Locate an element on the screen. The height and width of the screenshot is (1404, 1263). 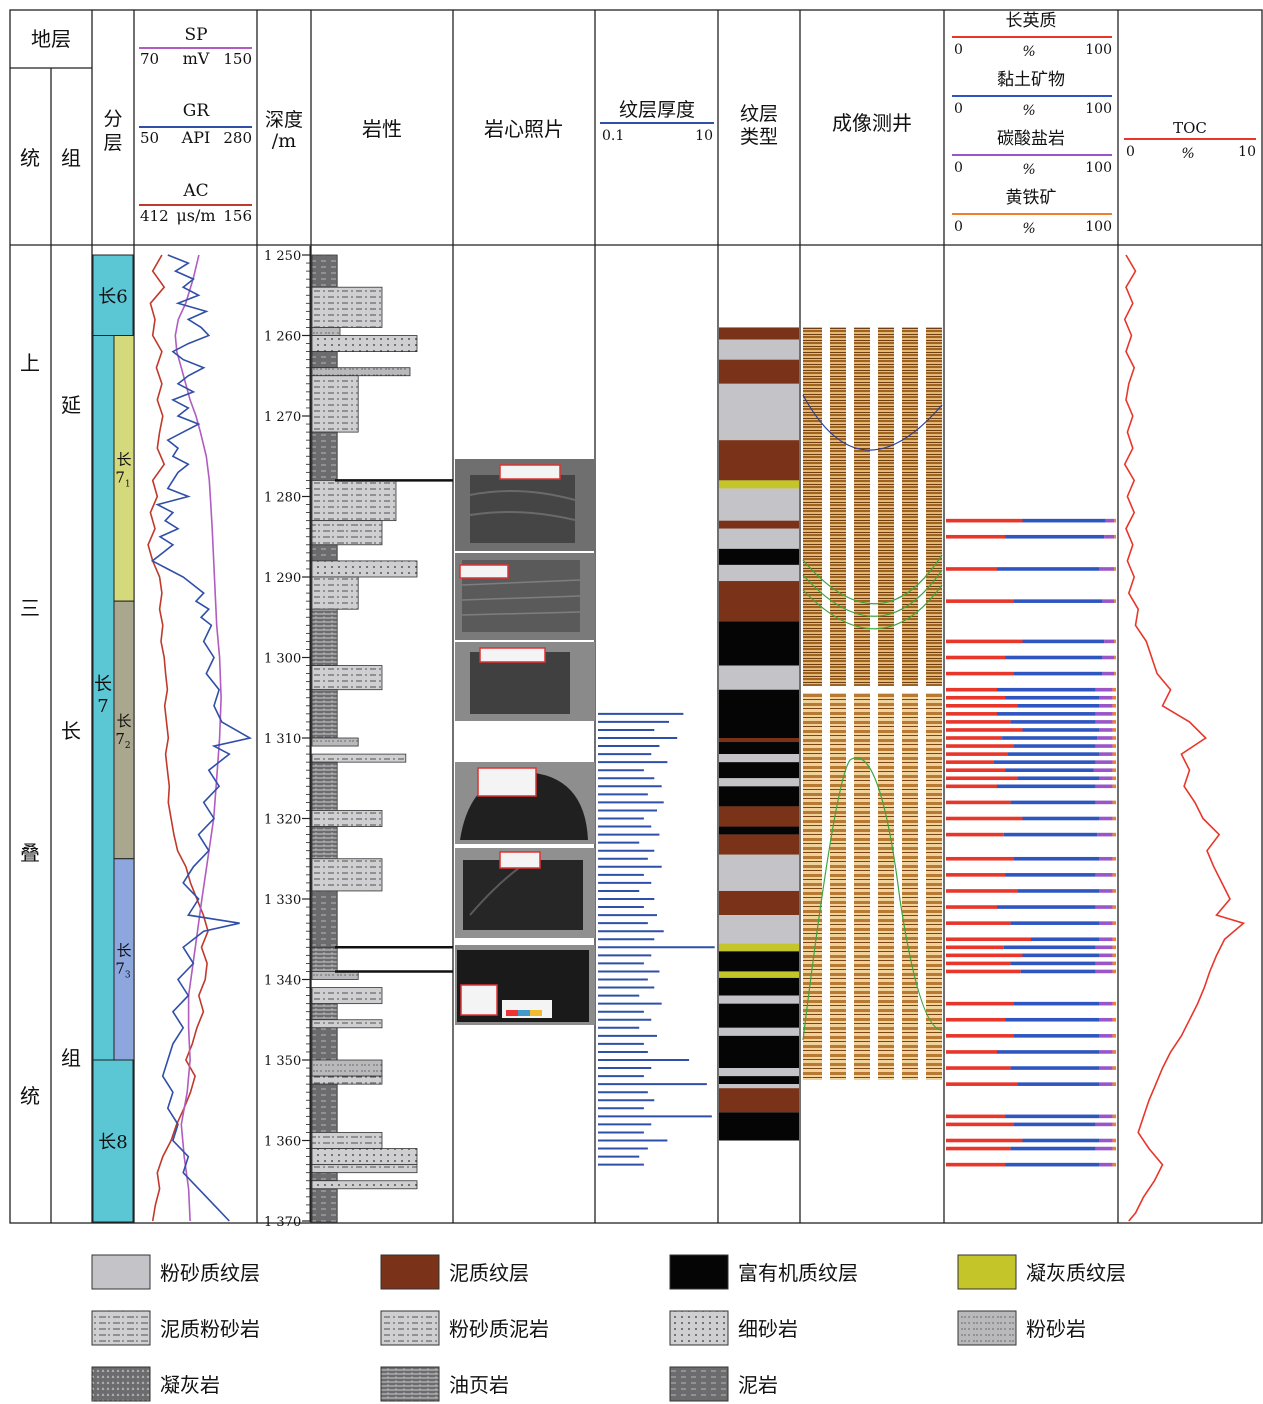
header-lithology: 岩性 is located at coordinates (382, 129).